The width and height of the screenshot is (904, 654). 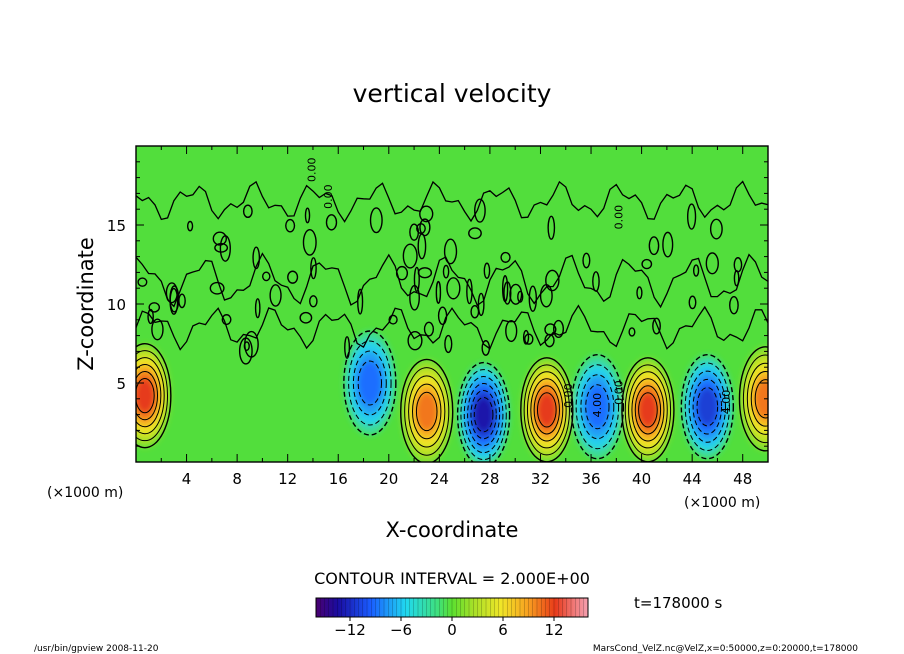 What do you see at coordinates (237, 479) in the screenshot?
I see `x-tick-label: 8` at bounding box center [237, 479].